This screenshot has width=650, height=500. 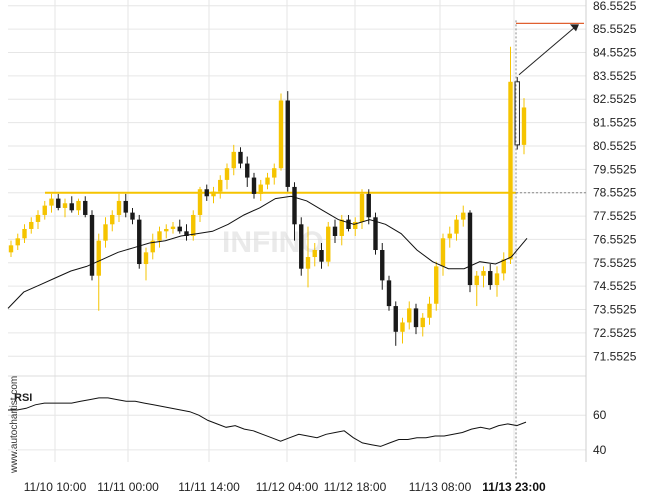 I want to click on watermark: INFINO, so click(x=273, y=242).